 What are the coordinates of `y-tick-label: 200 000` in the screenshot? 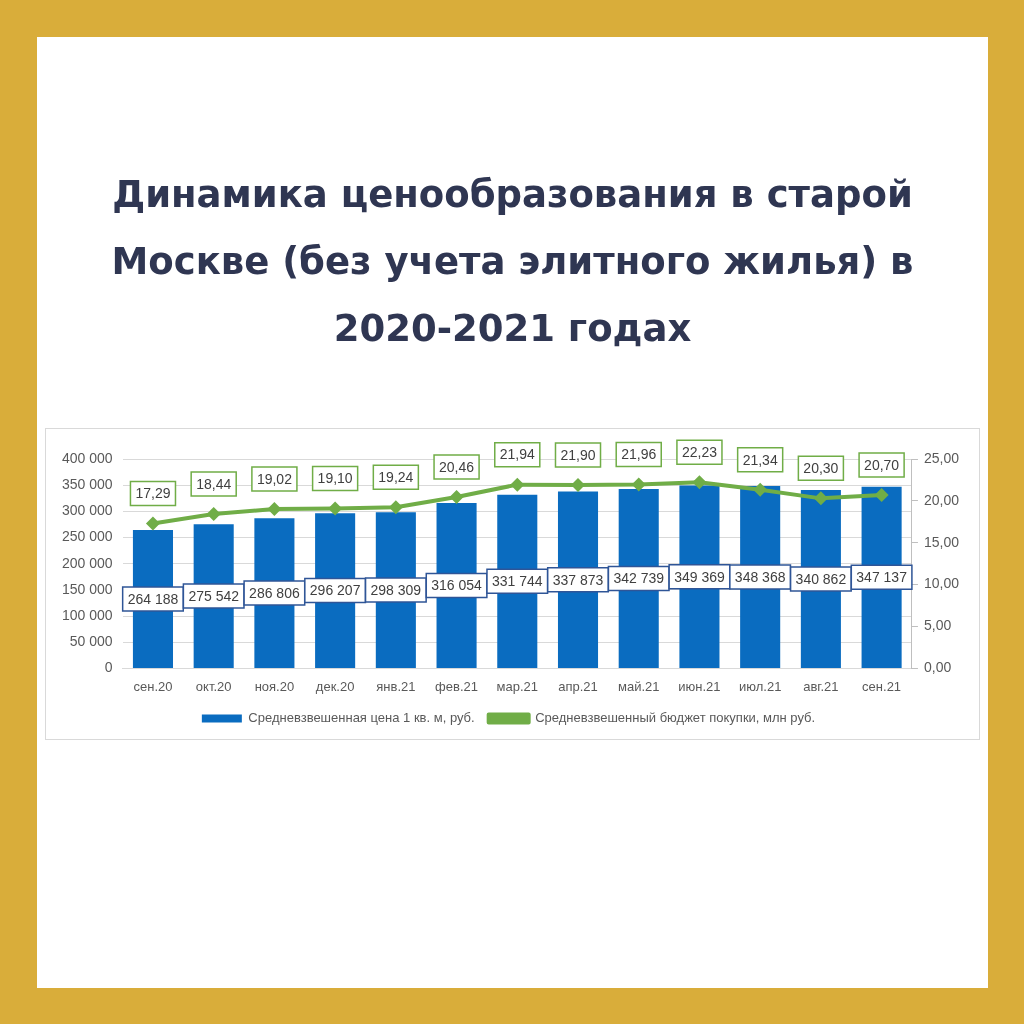 It's located at (87, 562).